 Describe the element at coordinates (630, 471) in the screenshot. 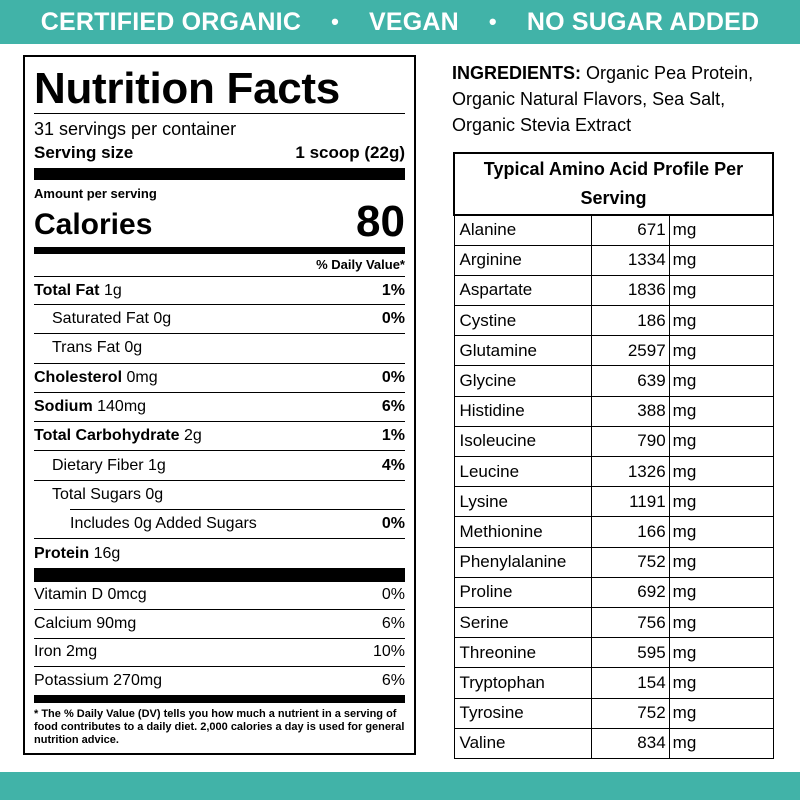

I see `amino-value: 1326` at that location.